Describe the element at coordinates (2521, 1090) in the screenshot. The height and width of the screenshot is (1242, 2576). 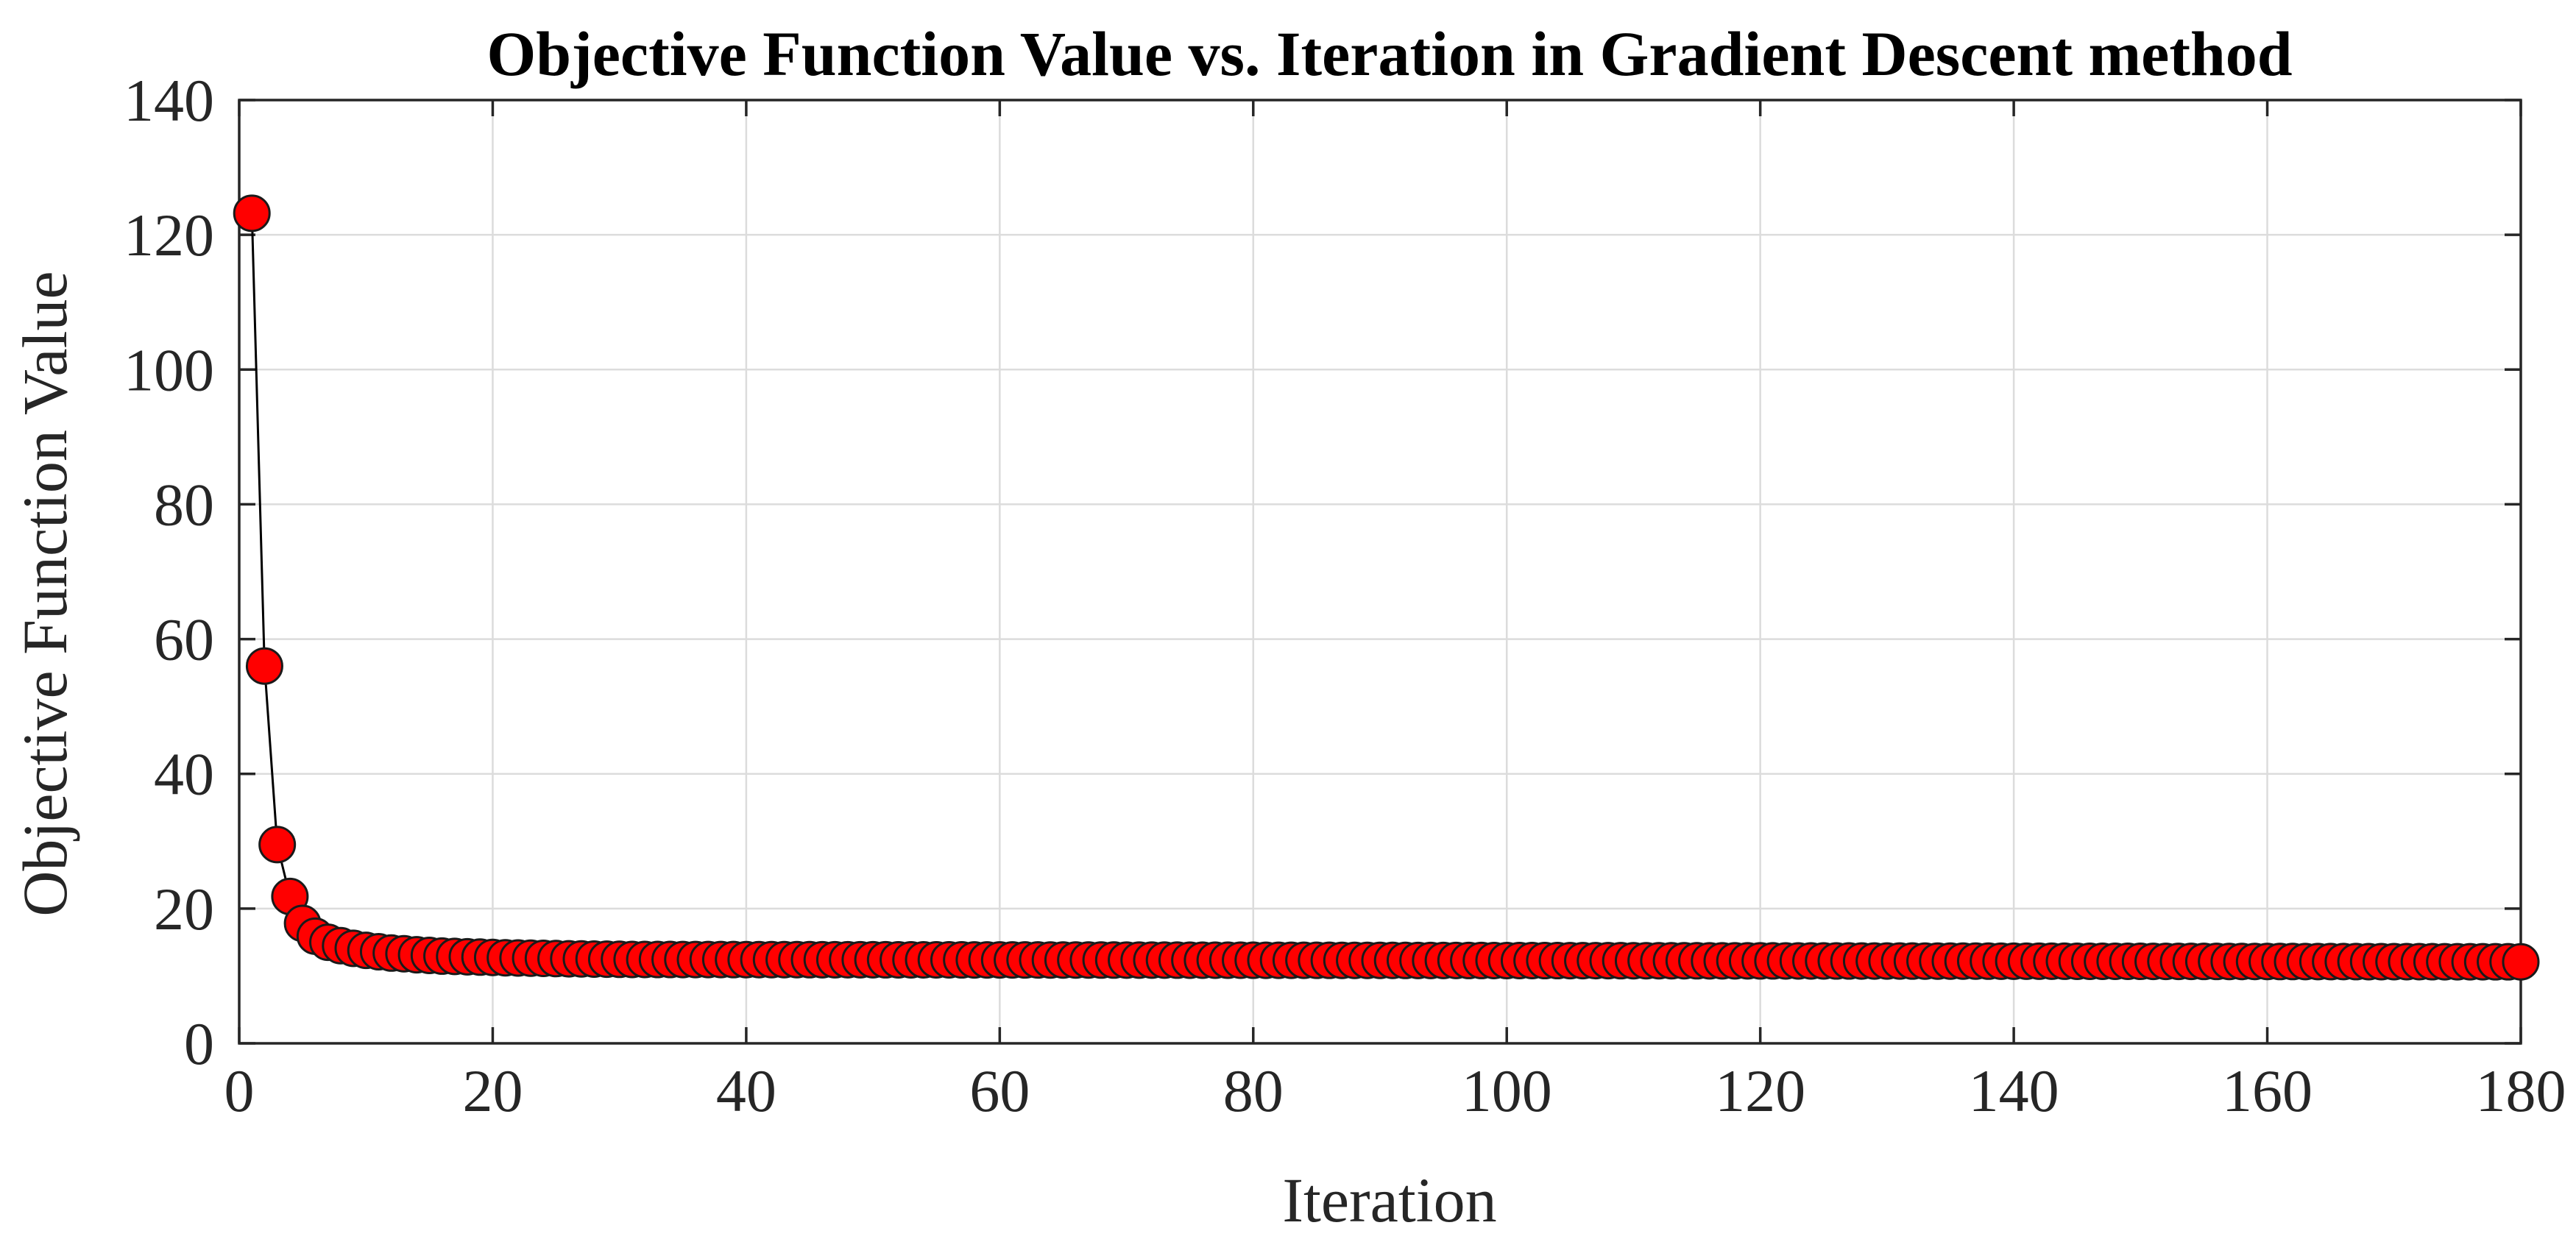
I see `x-tick-label: 180` at that location.